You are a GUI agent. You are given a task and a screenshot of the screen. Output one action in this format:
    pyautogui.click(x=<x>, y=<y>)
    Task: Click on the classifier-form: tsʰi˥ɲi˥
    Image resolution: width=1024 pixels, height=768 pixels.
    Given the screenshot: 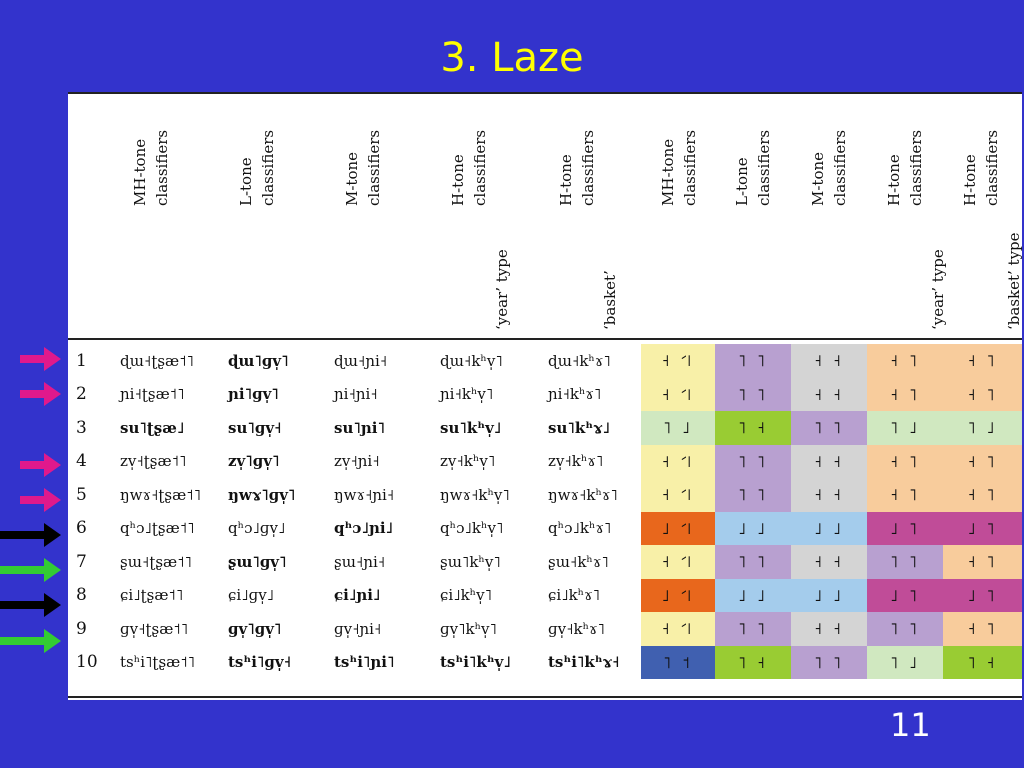 What is the action you would take?
    pyautogui.click(x=364, y=662)
    